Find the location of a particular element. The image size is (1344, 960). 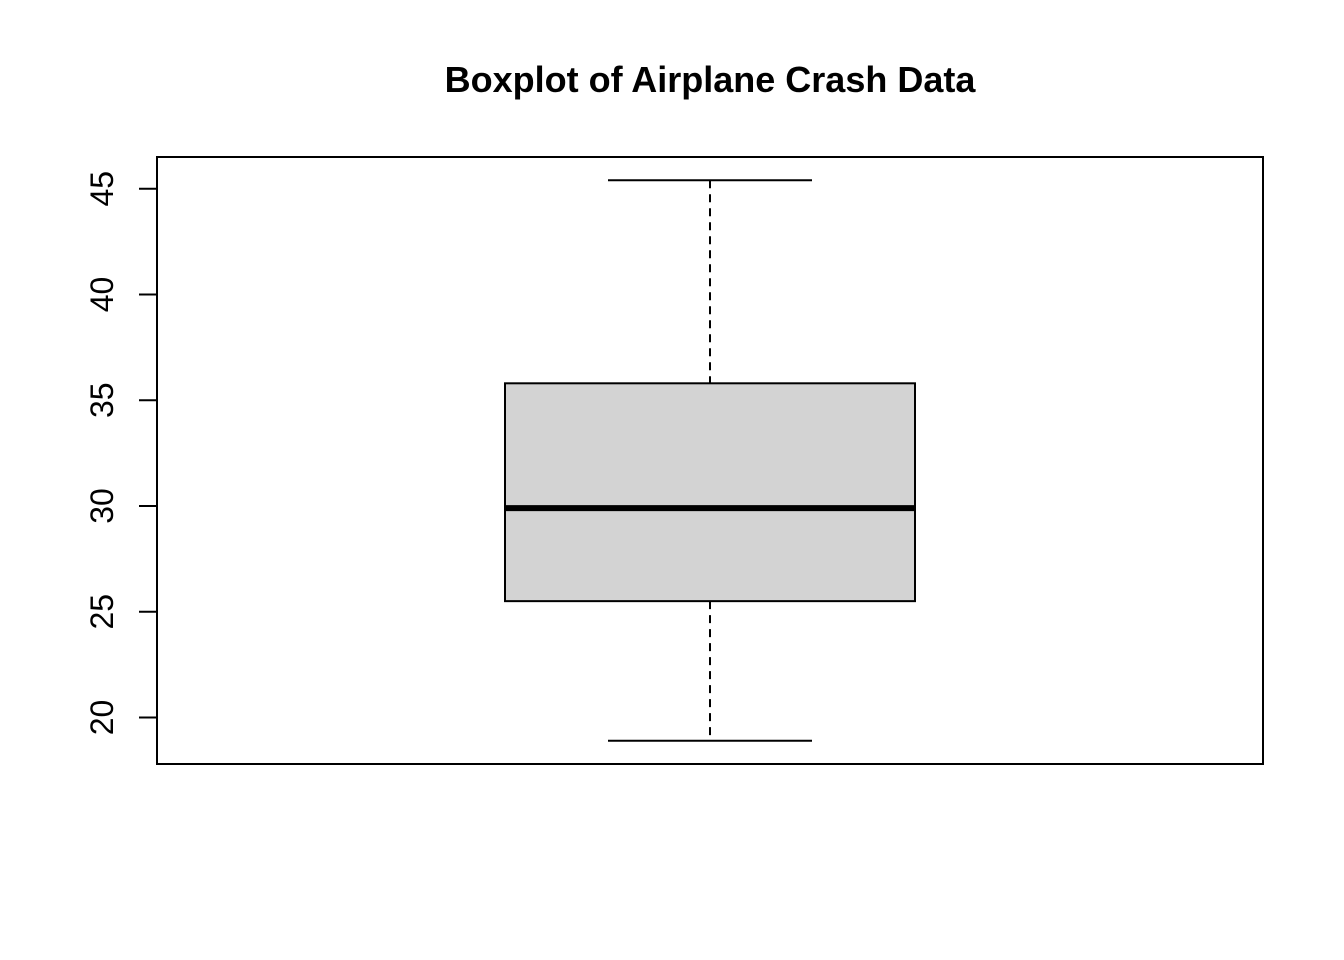

y-axis: 20 25 30 35 40 45 is located at coordinates (121, 453).